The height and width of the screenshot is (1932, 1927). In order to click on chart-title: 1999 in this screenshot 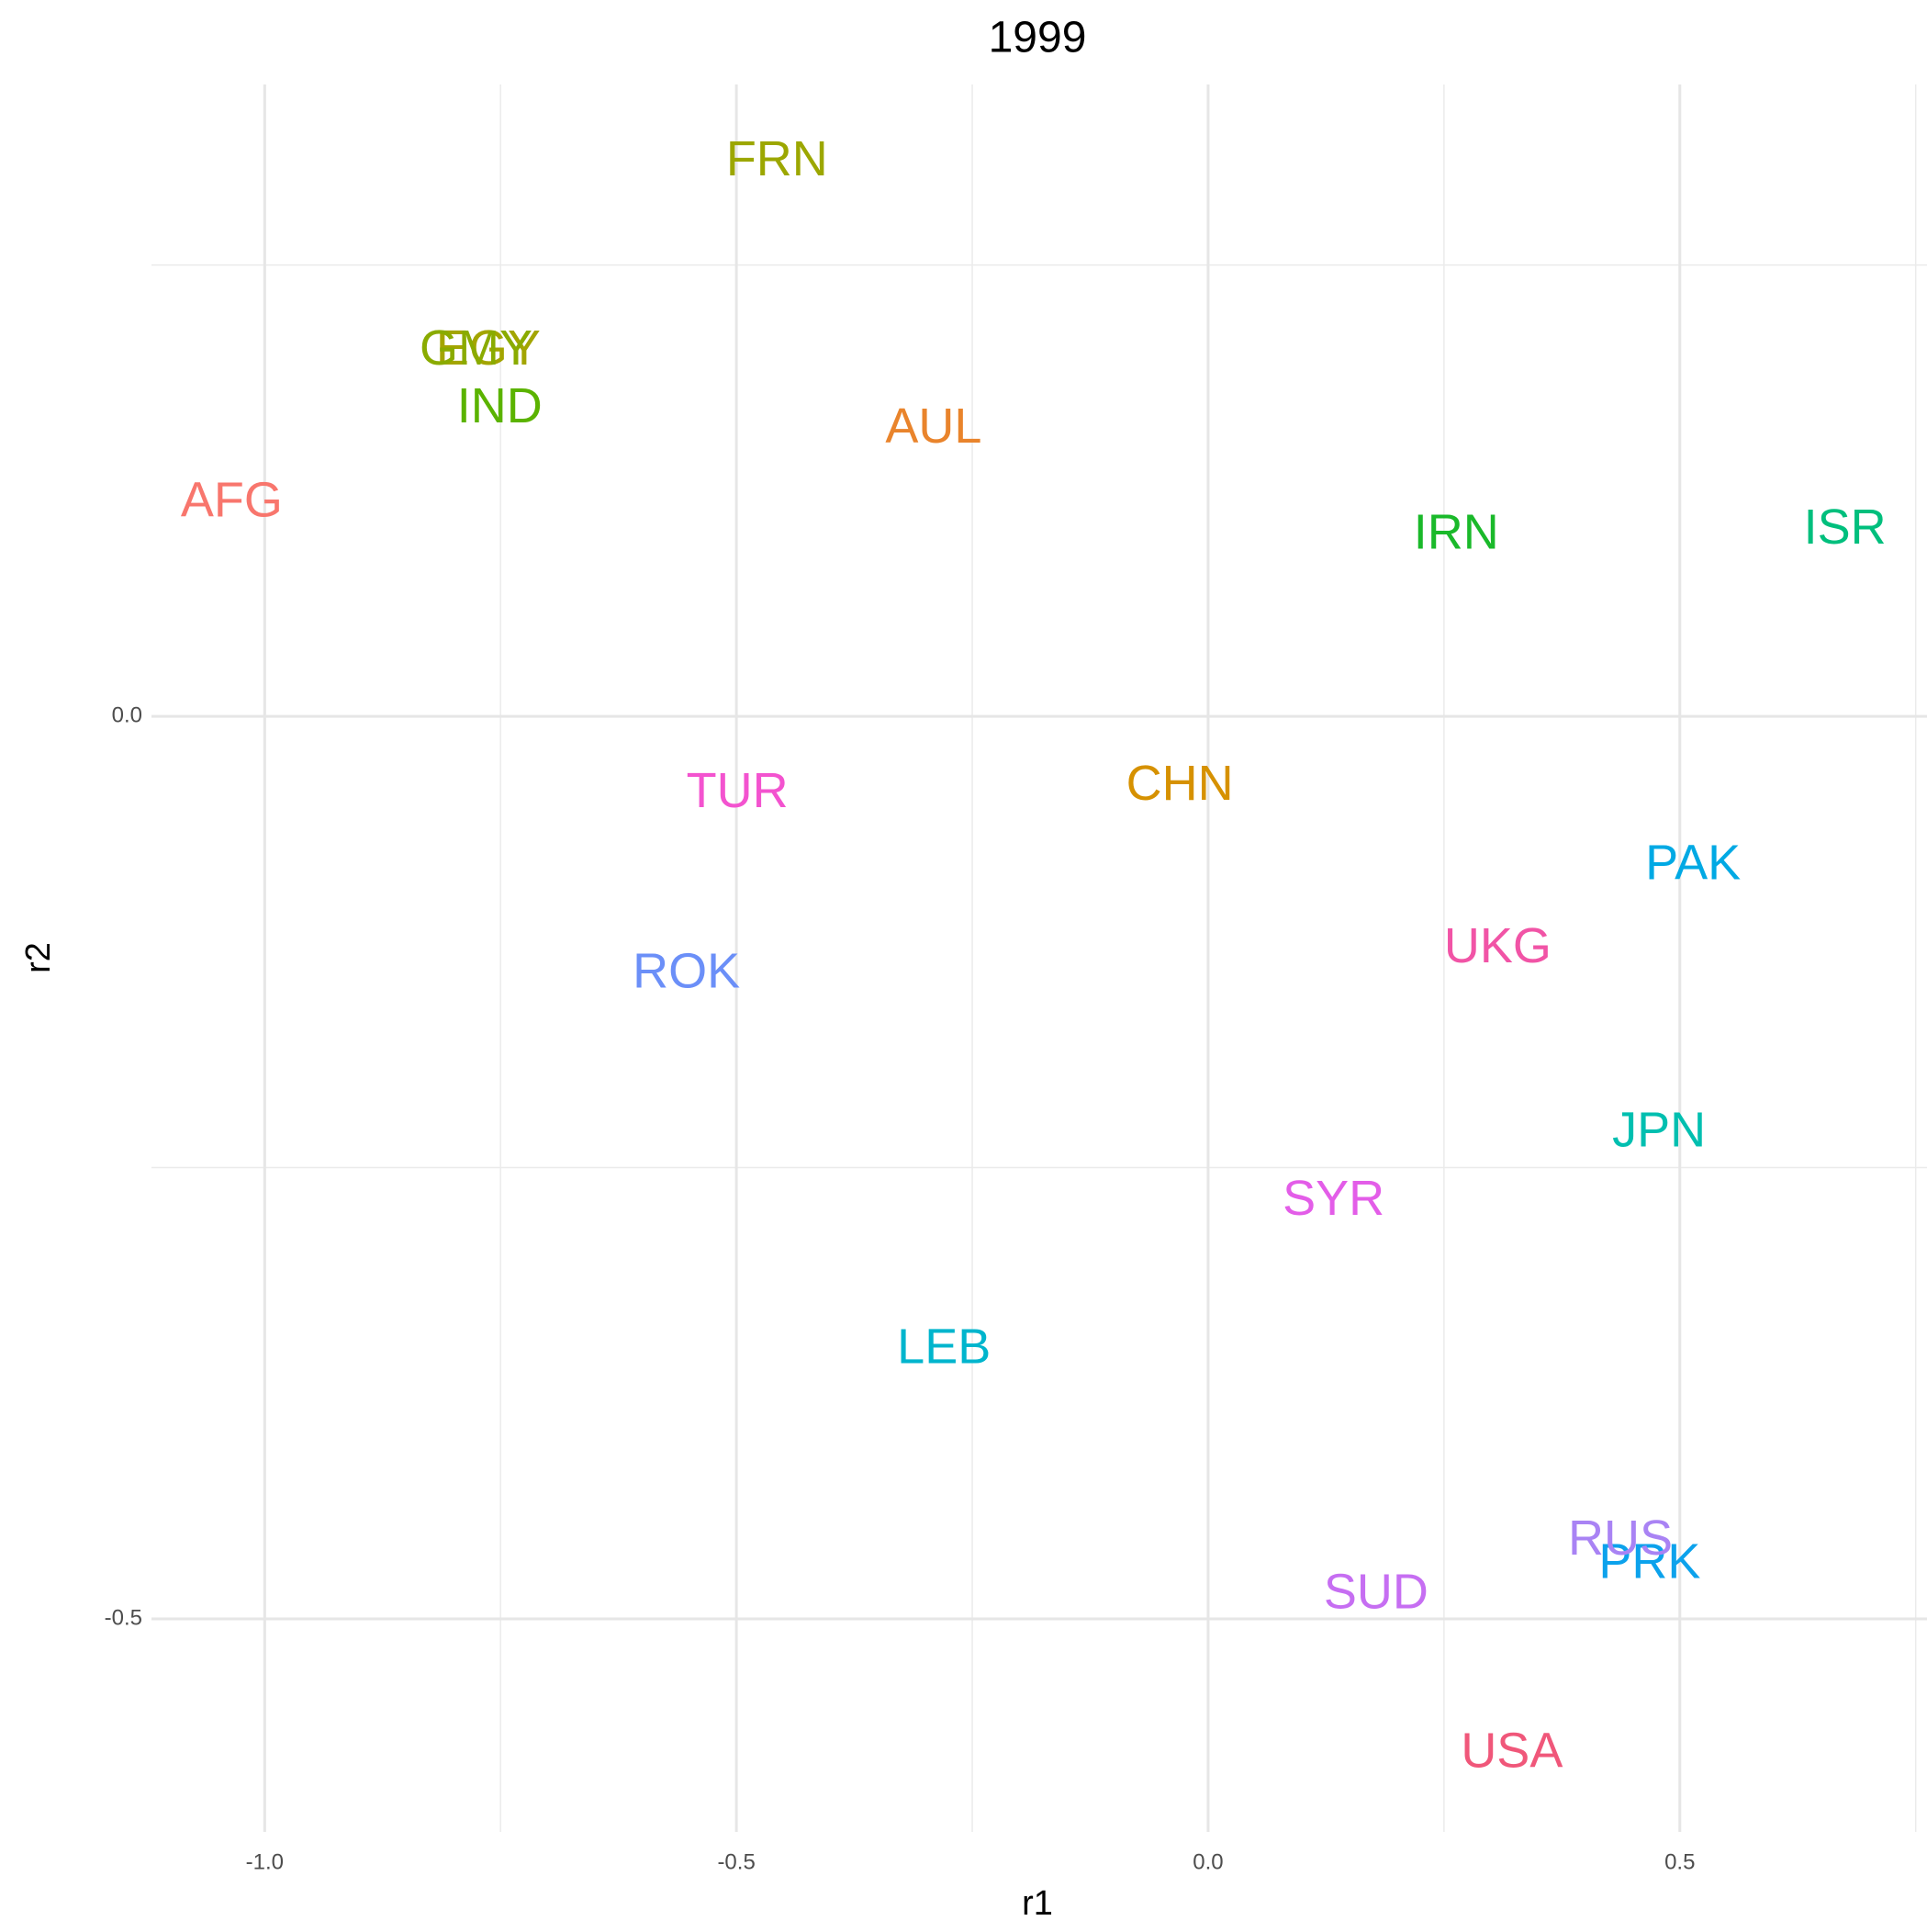, I will do `click(1038, 38)`.